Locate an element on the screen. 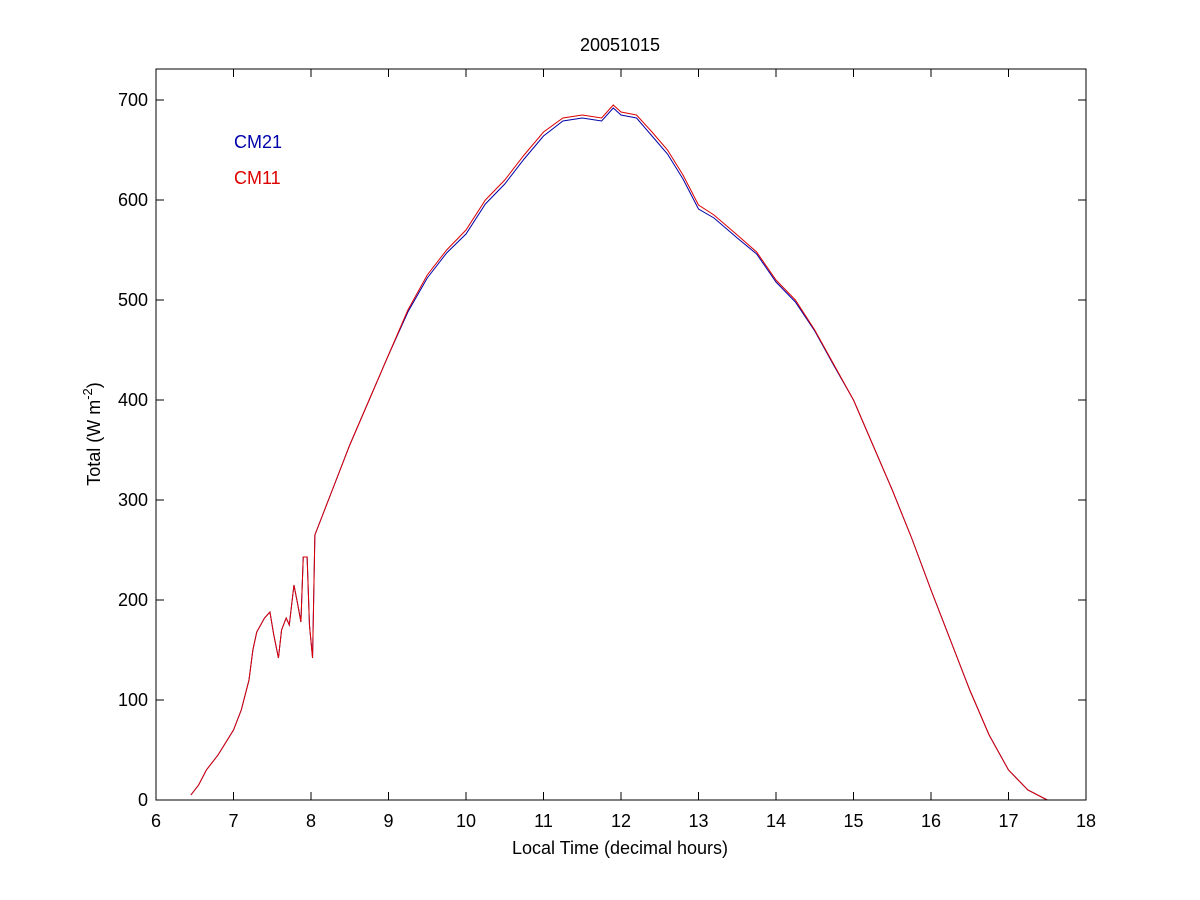  x-tick-label: 13 is located at coordinates (698, 821).